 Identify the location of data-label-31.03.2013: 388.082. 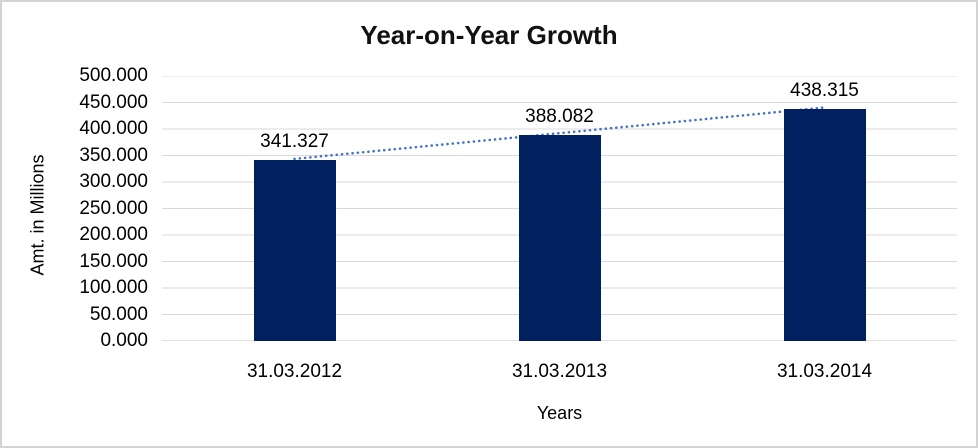
(559, 117).